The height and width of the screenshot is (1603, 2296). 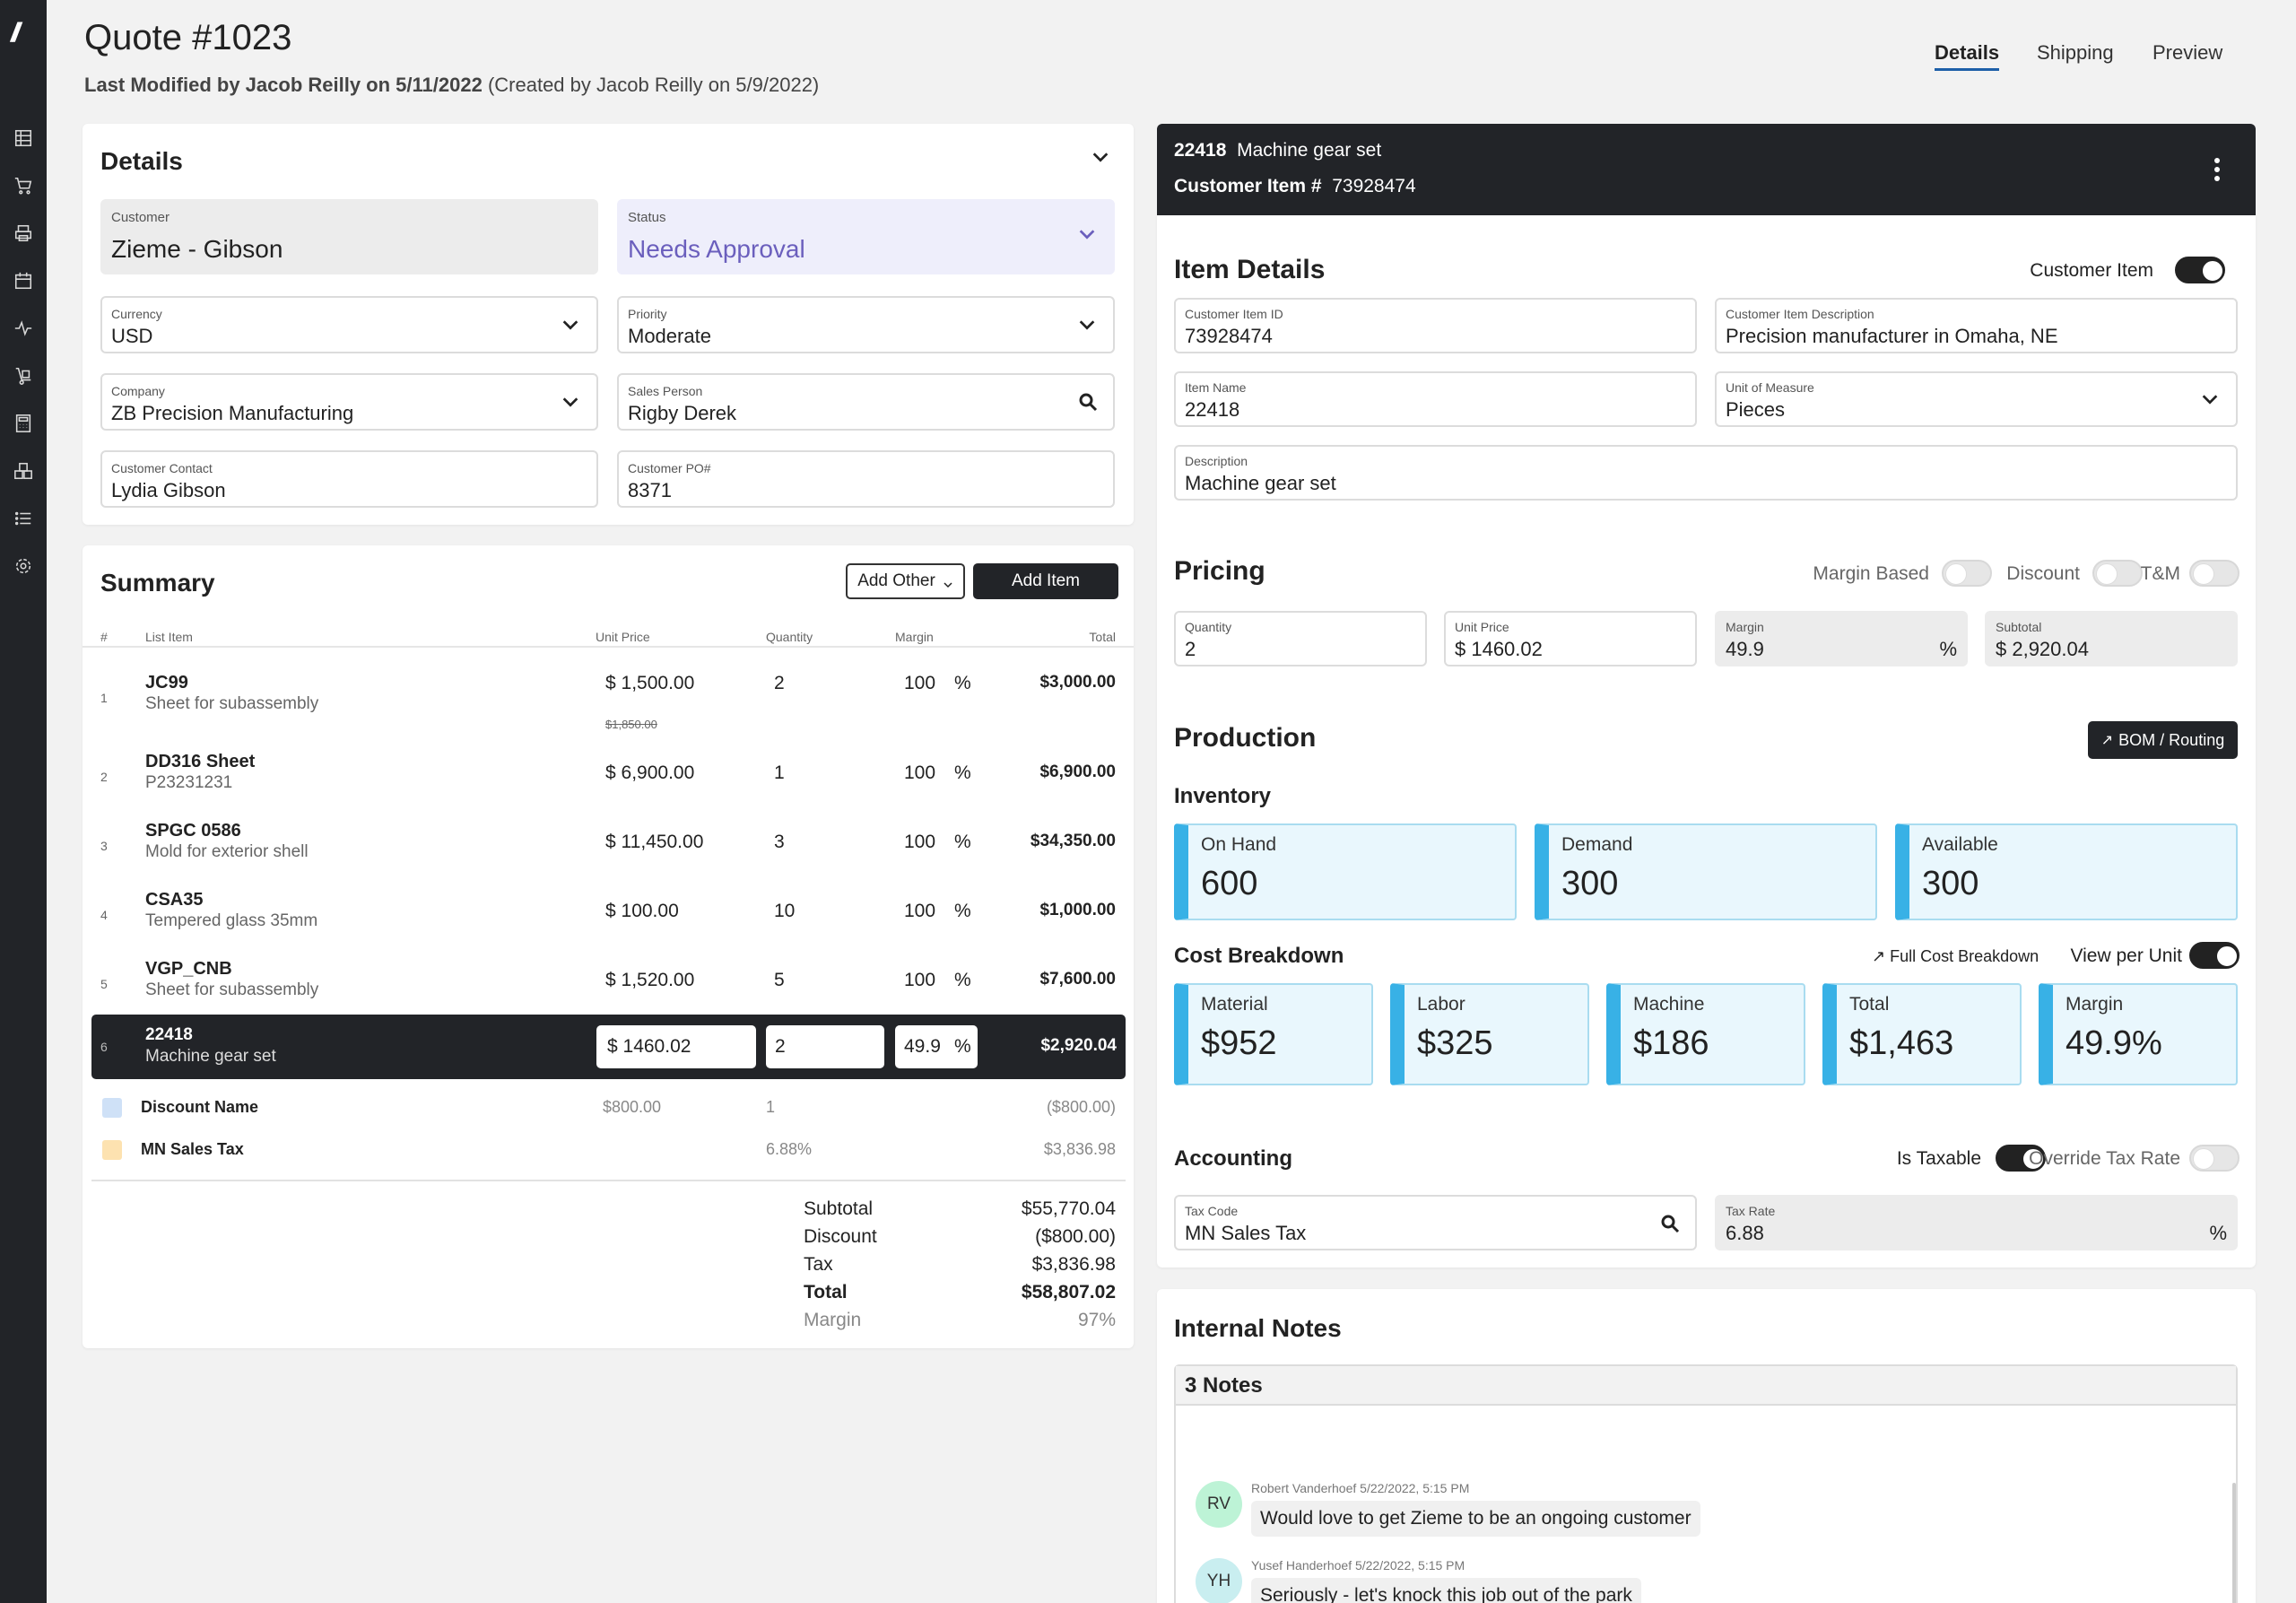 What do you see at coordinates (1216, 388) in the screenshot?
I see `item-name-label: Item Name` at bounding box center [1216, 388].